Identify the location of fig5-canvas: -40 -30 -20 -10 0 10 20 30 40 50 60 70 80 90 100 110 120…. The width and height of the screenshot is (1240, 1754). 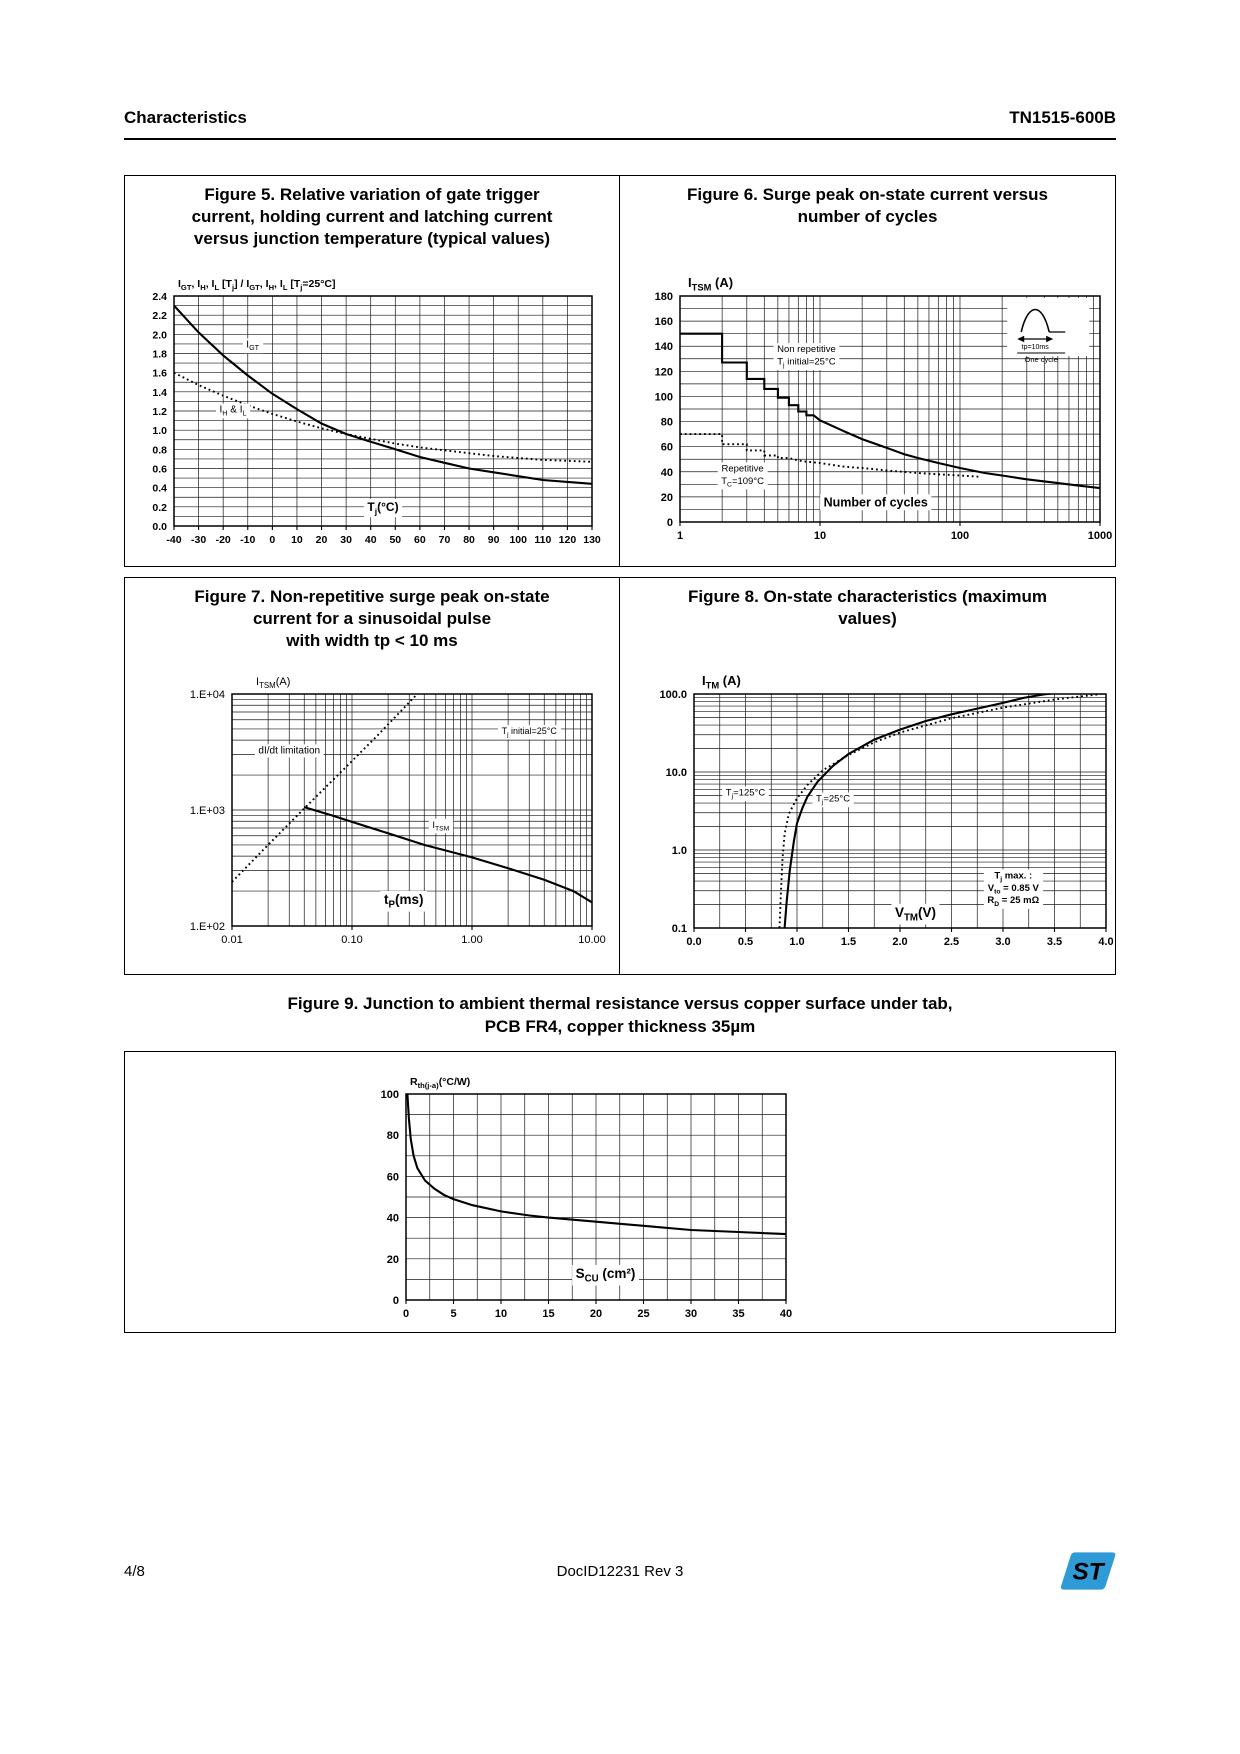
(376, 412).